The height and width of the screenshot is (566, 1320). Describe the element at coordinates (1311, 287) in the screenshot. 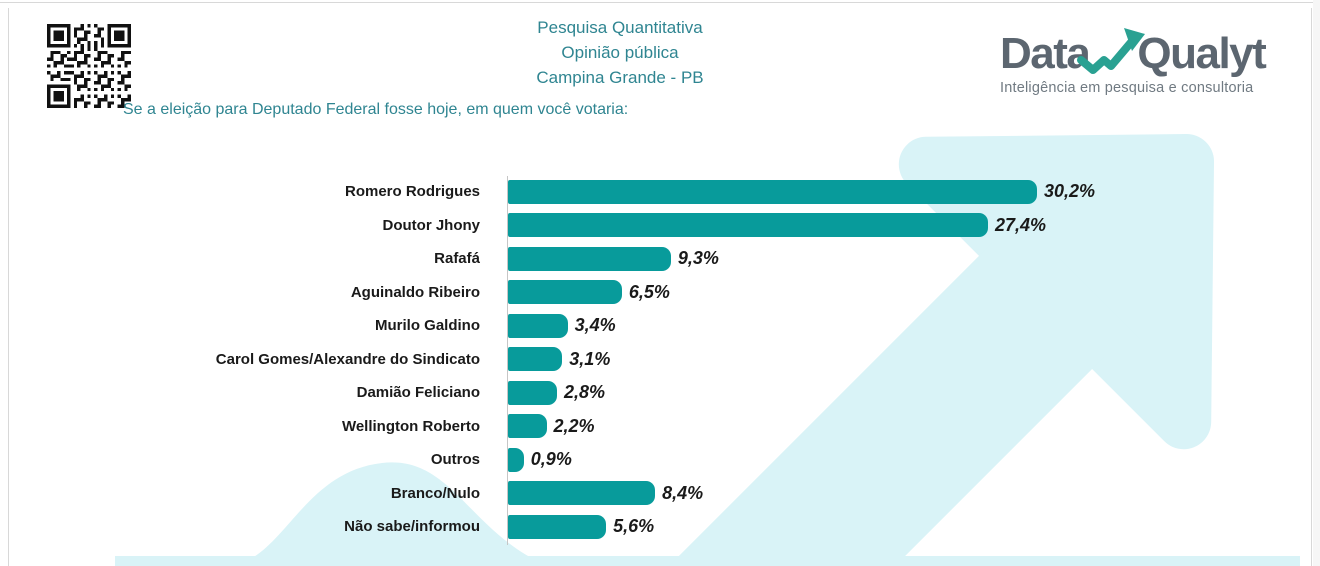

I see `page-border-right` at that location.